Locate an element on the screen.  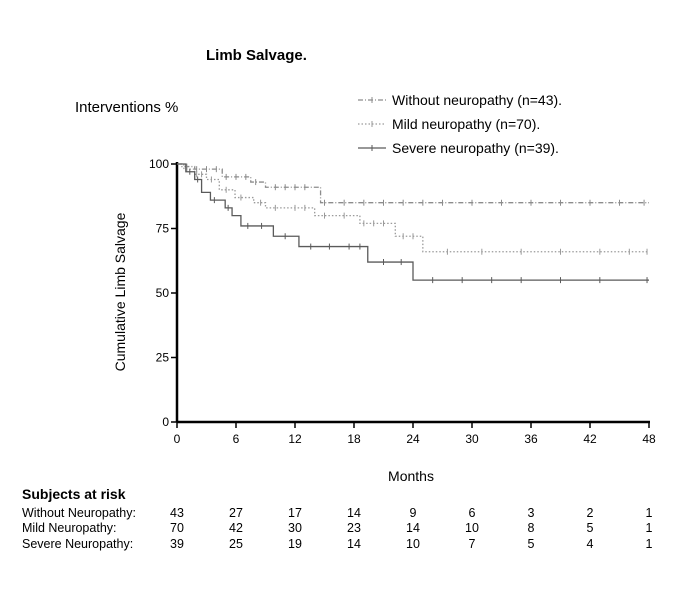
legend-item: Without neuropathy (n=43). is located at coordinates (460, 100).